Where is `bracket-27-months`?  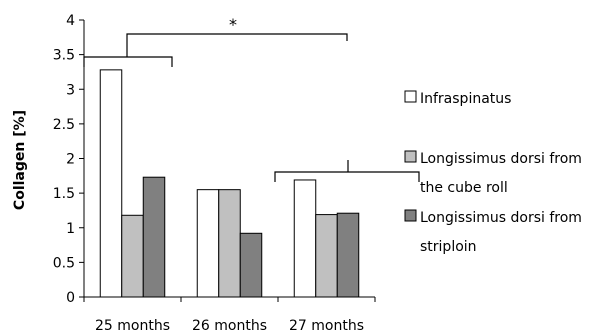 bracket-27-months is located at coordinates (347, 171).